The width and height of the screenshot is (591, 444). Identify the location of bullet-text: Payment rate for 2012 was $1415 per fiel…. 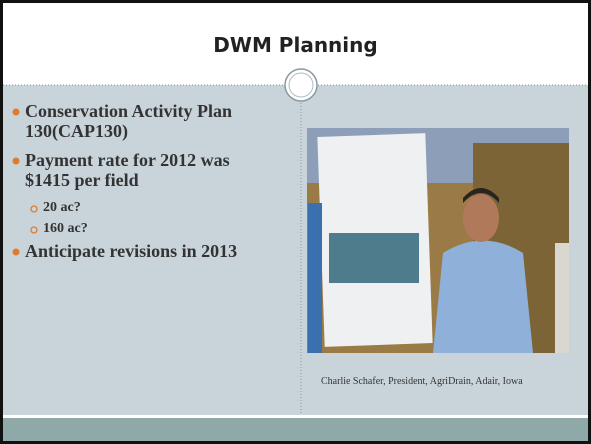
(127, 170).